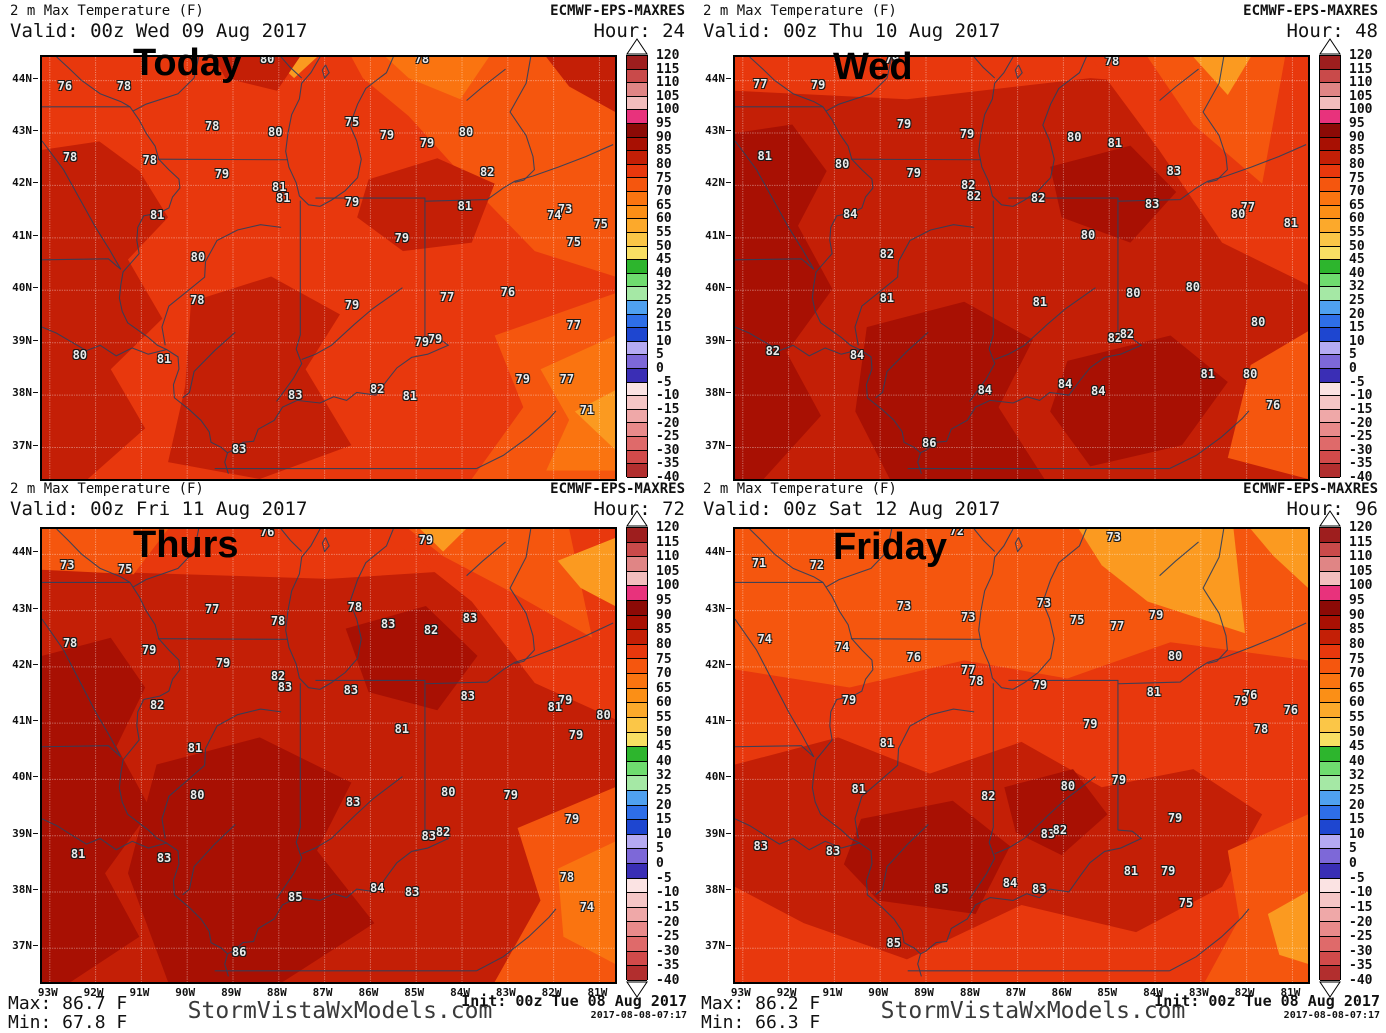  Describe the element at coordinates (1098, 390) in the screenshot. I see `temp-value-label: 84` at that location.